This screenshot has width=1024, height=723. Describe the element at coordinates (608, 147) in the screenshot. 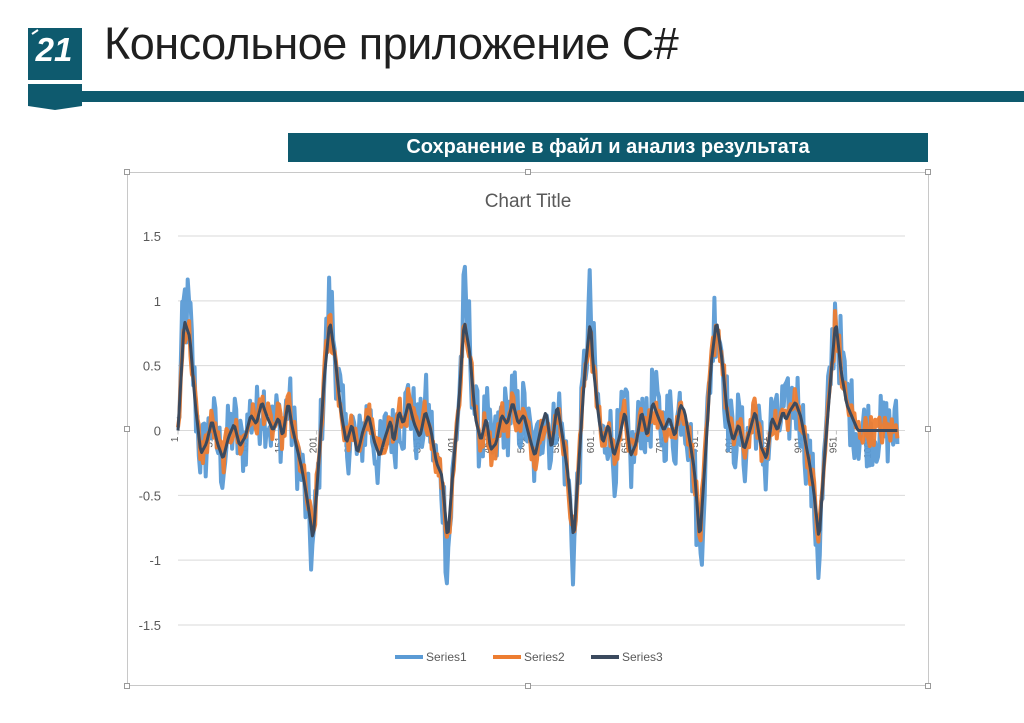

I see `section-subtitle: Сохранение в файл и анализ результата` at that location.